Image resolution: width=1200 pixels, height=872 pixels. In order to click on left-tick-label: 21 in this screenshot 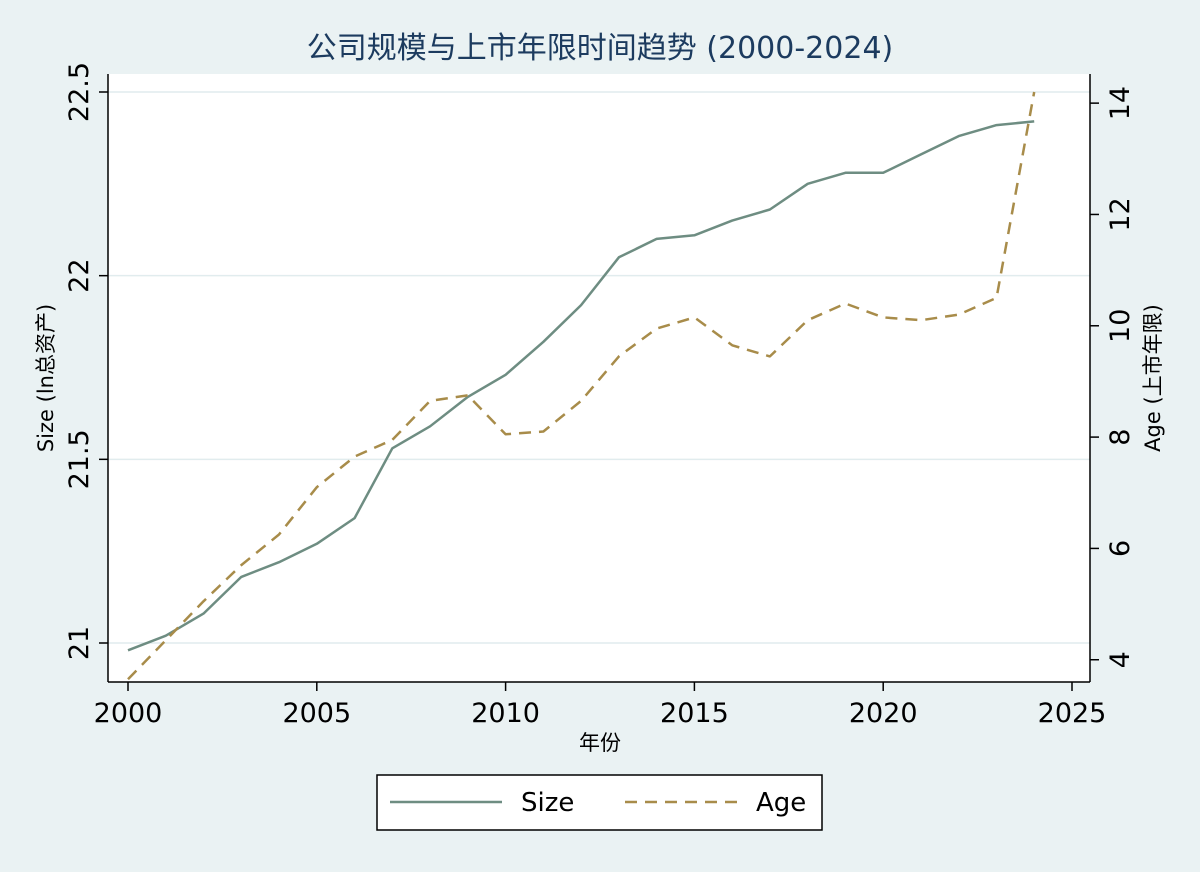, I will do `click(79, 643)`.